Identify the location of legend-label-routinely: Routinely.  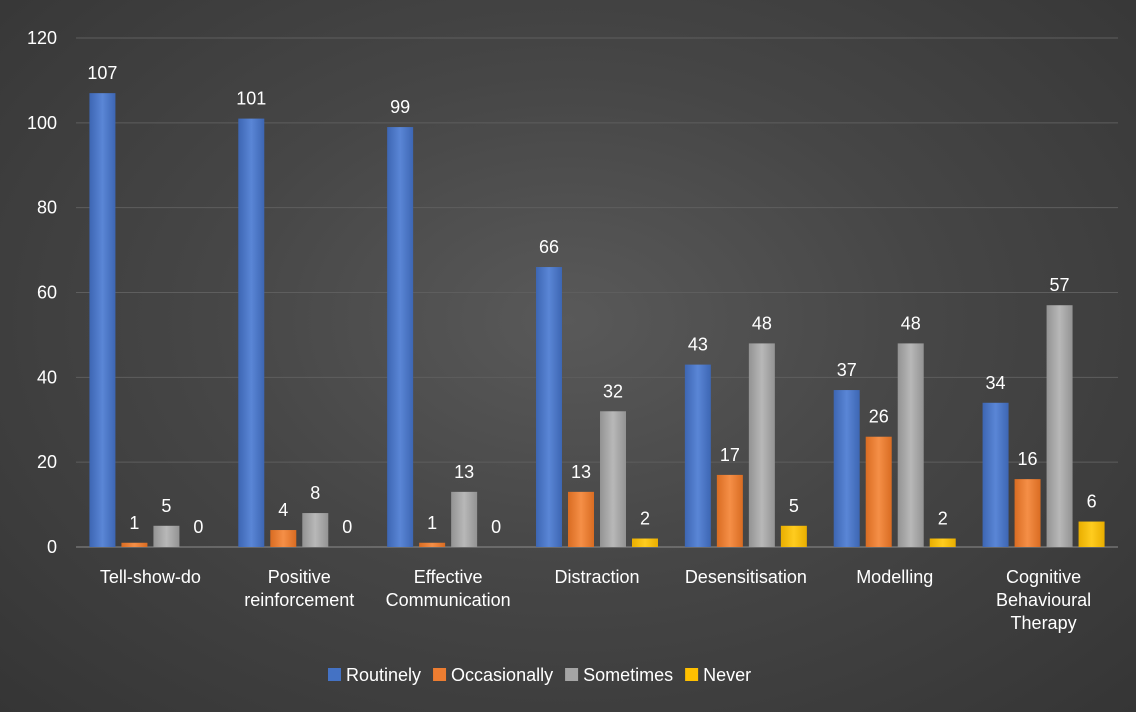
(383, 675).